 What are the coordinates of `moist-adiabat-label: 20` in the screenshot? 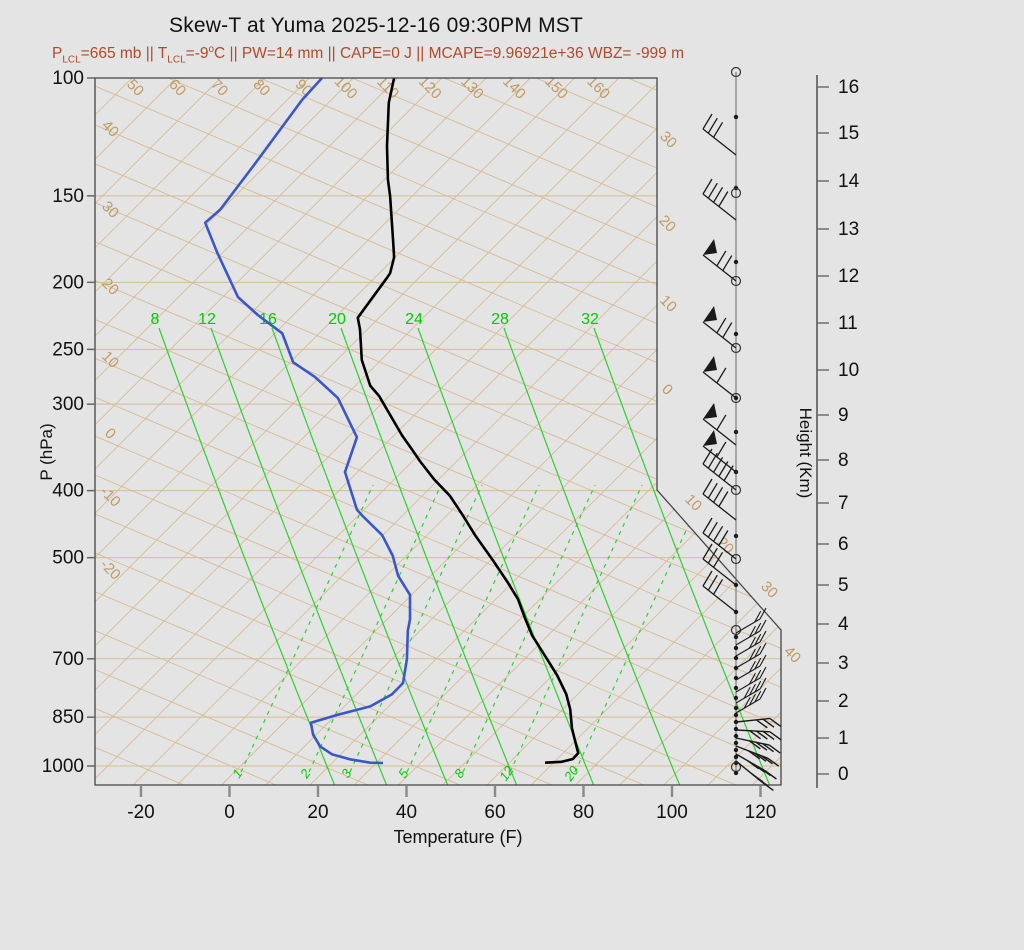 It's located at (337, 319).